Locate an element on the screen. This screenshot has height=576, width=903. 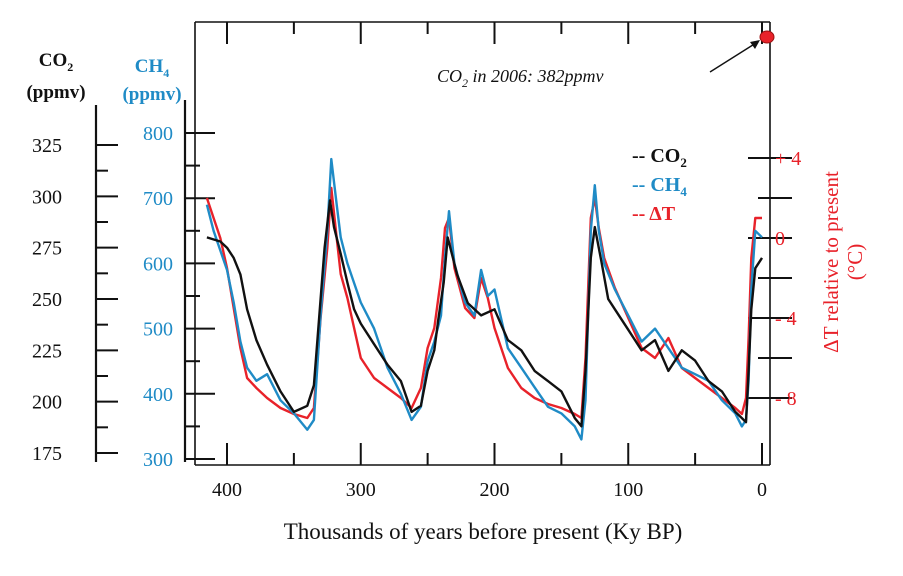
co2-axis: CO2 (ppmv) 325 300 275 250 225 200 175 is located at coordinates (72, 257).